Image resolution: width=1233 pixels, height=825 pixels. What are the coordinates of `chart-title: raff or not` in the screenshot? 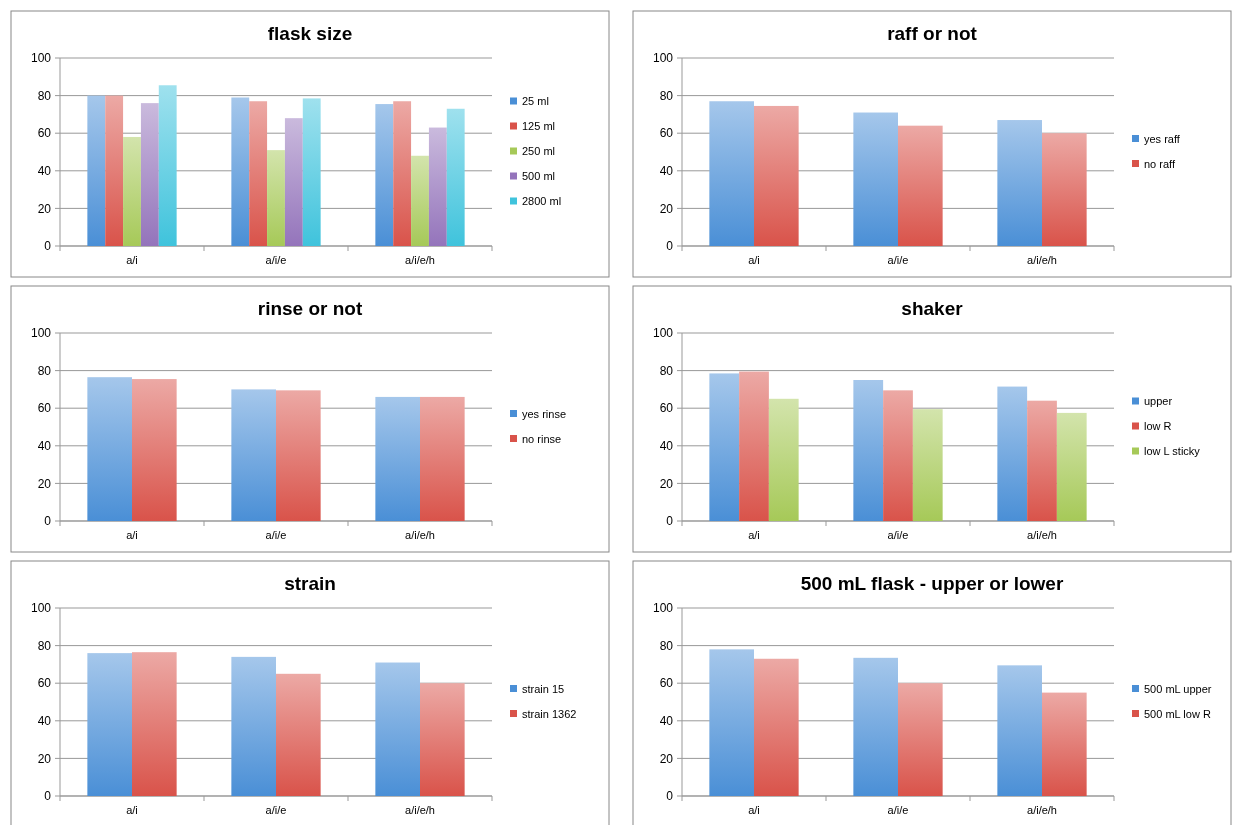 It's located at (932, 33).